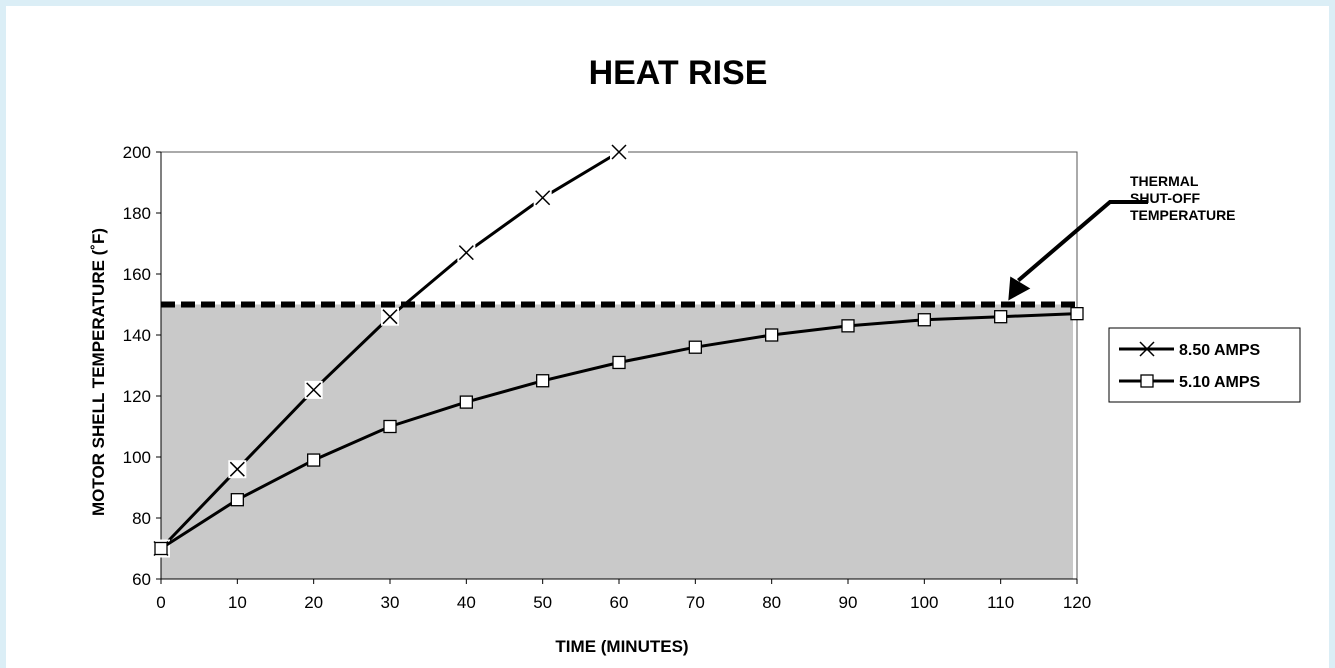  I want to click on legend-item-5-10-amps: 5.10 AMPS, so click(1190, 382).